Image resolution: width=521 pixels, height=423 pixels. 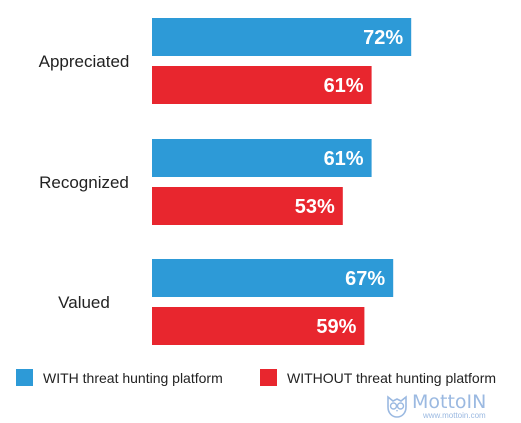 What do you see at coordinates (84, 182) in the screenshot?
I see `category-label: Recognized` at bounding box center [84, 182].